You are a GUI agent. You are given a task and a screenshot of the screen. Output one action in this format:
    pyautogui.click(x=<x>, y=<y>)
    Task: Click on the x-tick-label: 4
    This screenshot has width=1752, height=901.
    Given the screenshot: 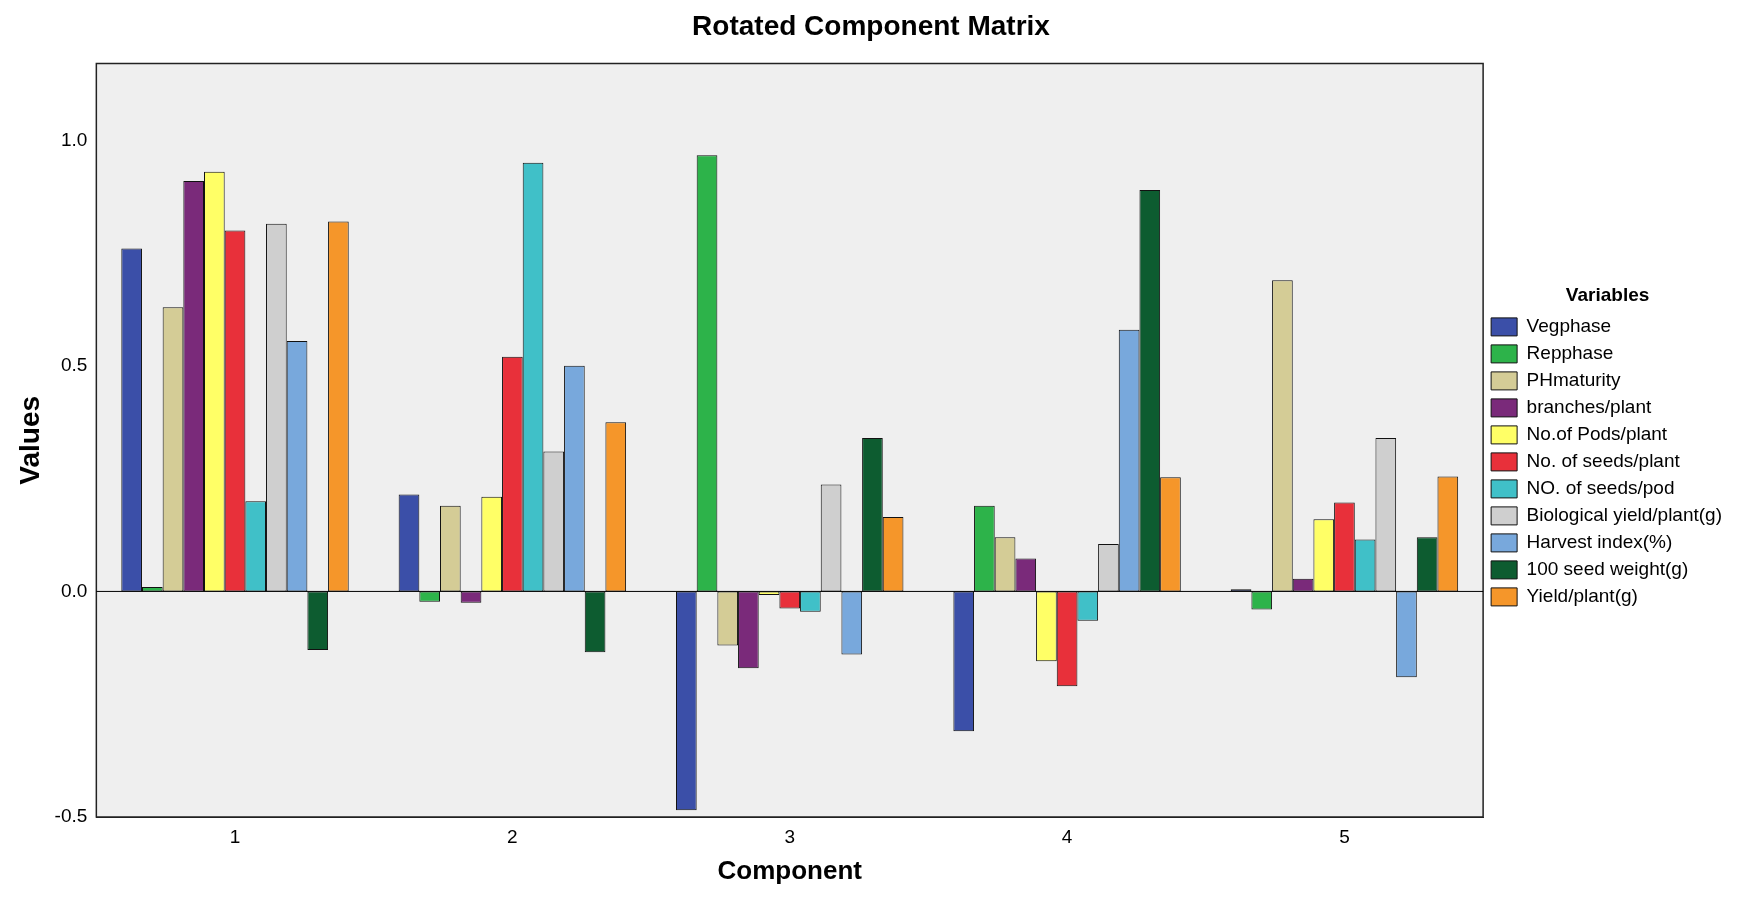 What is the action you would take?
    pyautogui.click(x=1067, y=836)
    